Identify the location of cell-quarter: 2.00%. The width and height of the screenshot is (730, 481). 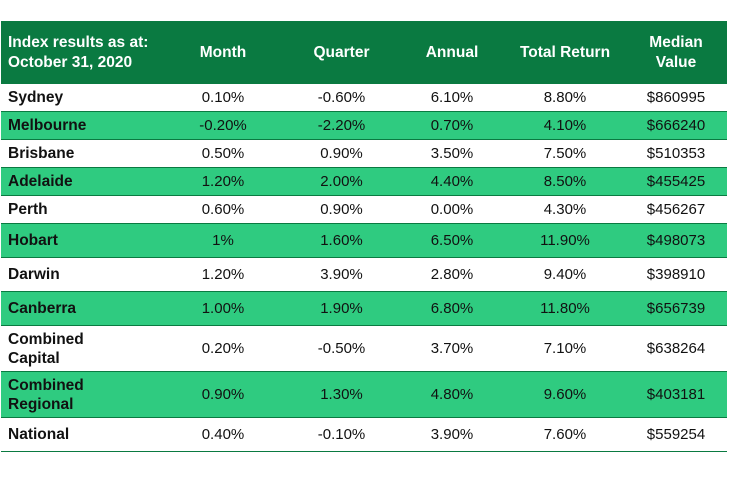
(341, 181).